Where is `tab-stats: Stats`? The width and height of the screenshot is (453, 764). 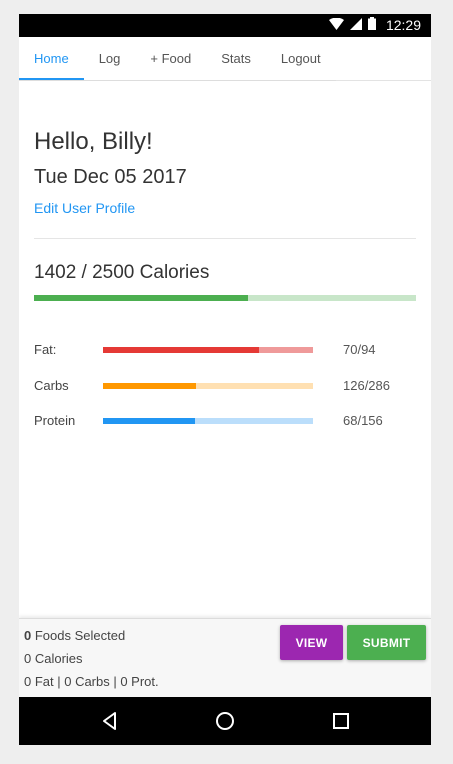 tab-stats: Stats is located at coordinates (236, 58).